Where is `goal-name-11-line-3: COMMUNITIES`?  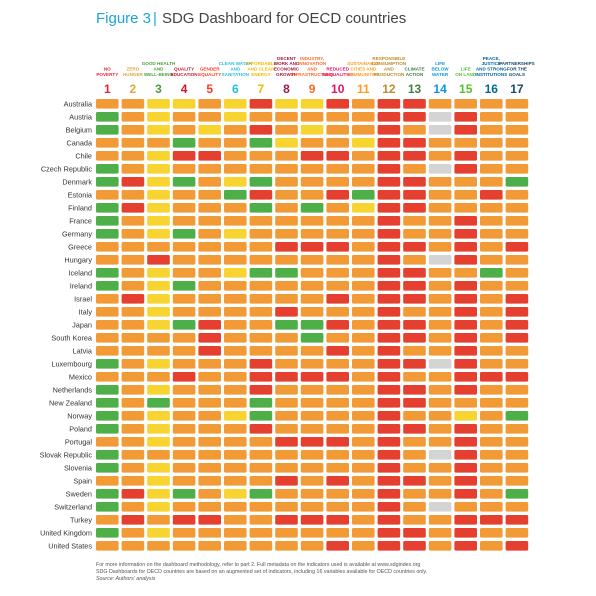
goal-name-11-line-3: COMMUNITIES is located at coordinates (363, 74).